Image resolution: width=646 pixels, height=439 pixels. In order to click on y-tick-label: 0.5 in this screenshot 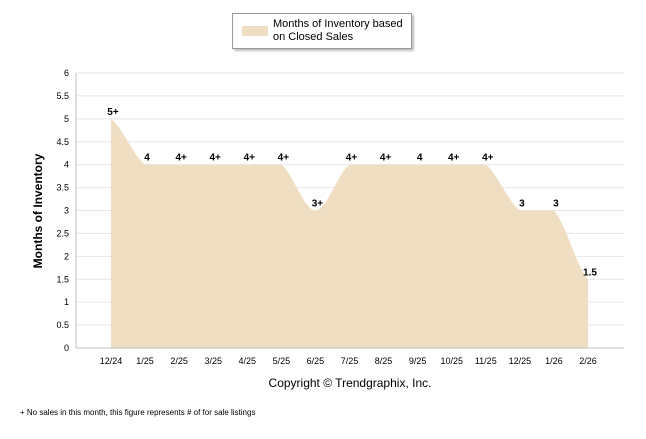, I will do `click(62, 325)`.